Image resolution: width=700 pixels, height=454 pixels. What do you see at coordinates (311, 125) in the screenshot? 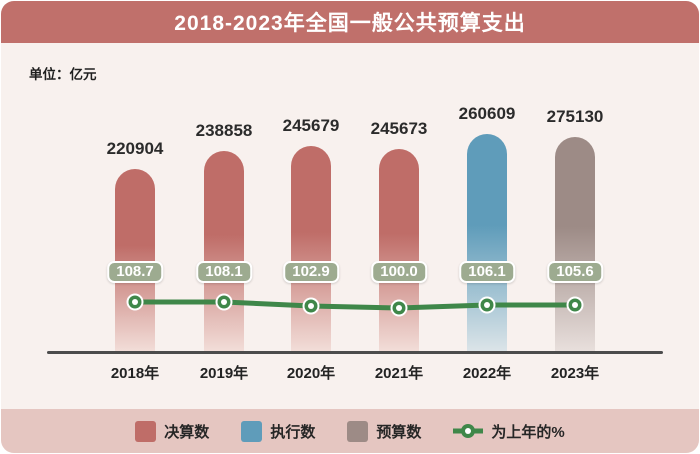
I see `bar-value-label: 245679` at bounding box center [311, 125].